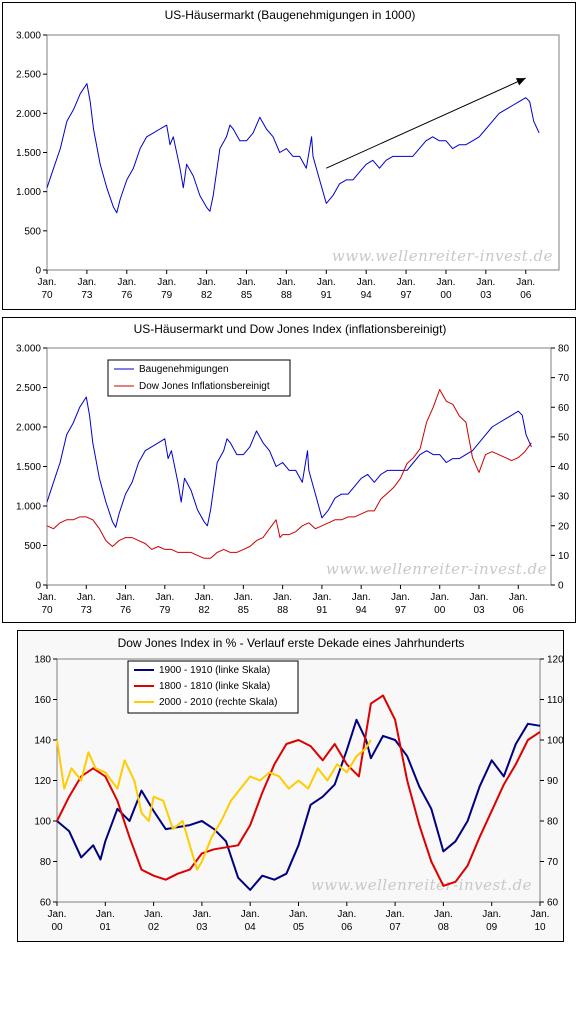 The image size is (579, 1035). Describe the element at coordinates (46, 903) in the screenshot. I see `y-tick-label: 60` at that location.